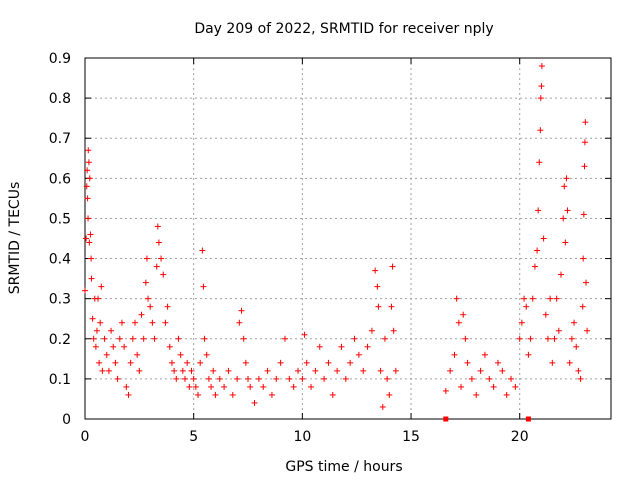 Image resolution: width=640 pixels, height=480 pixels. I want to click on x-tick-label: 0, so click(85, 437).